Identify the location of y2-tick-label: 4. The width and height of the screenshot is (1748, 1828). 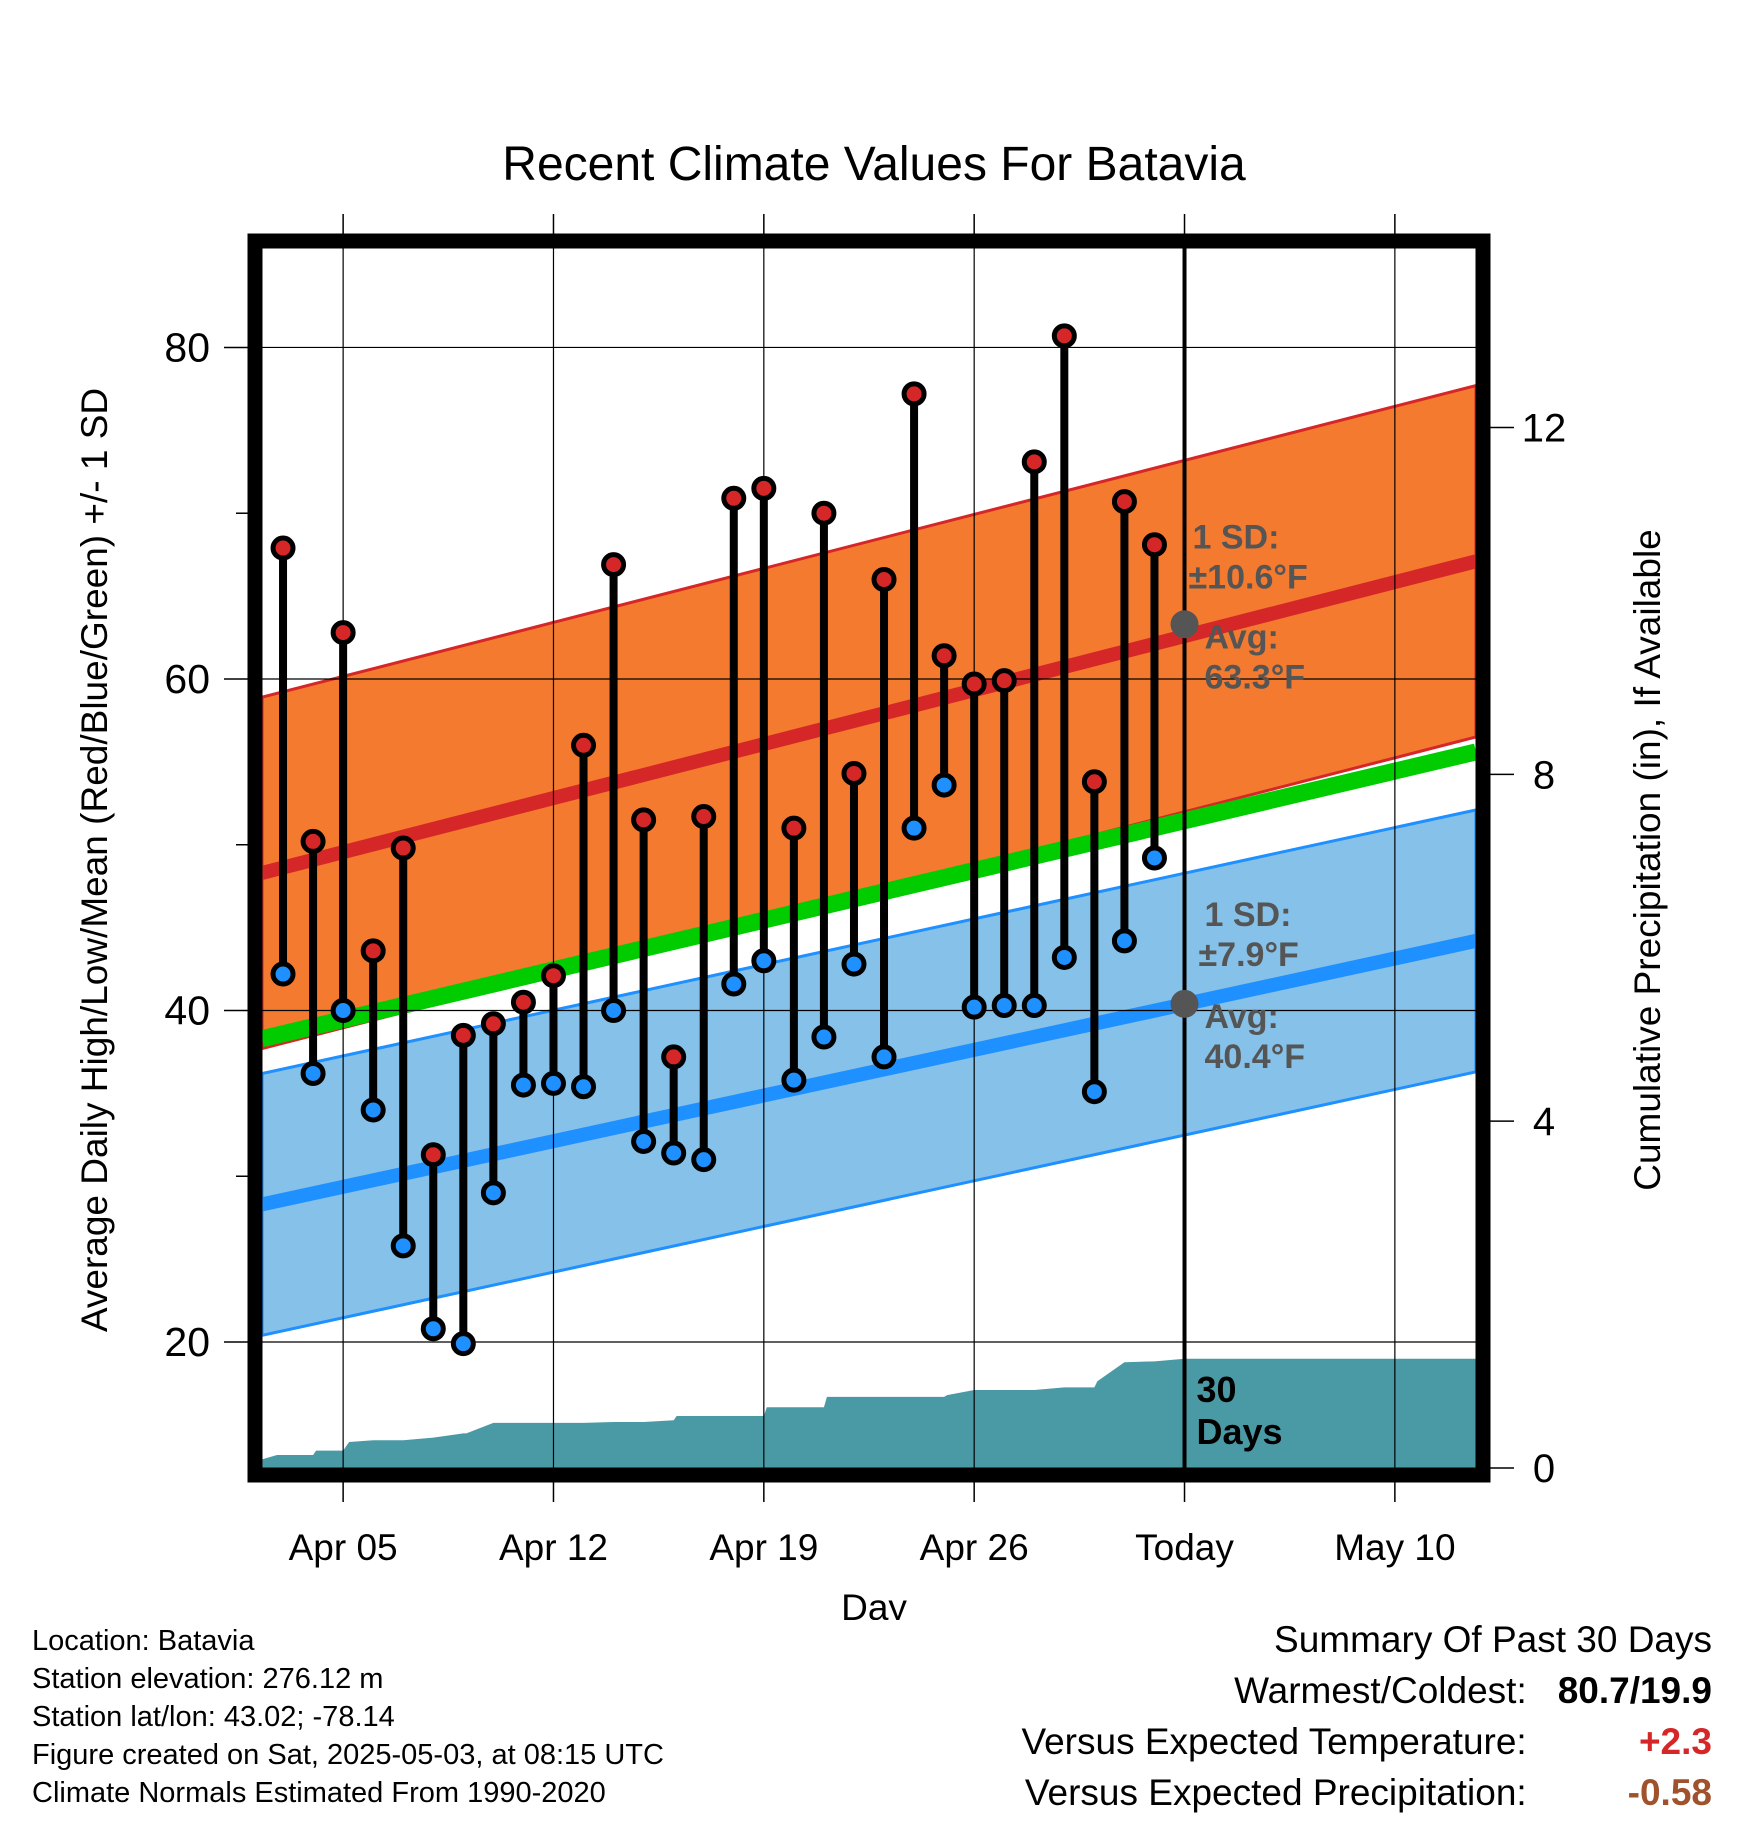
(1544, 1122).